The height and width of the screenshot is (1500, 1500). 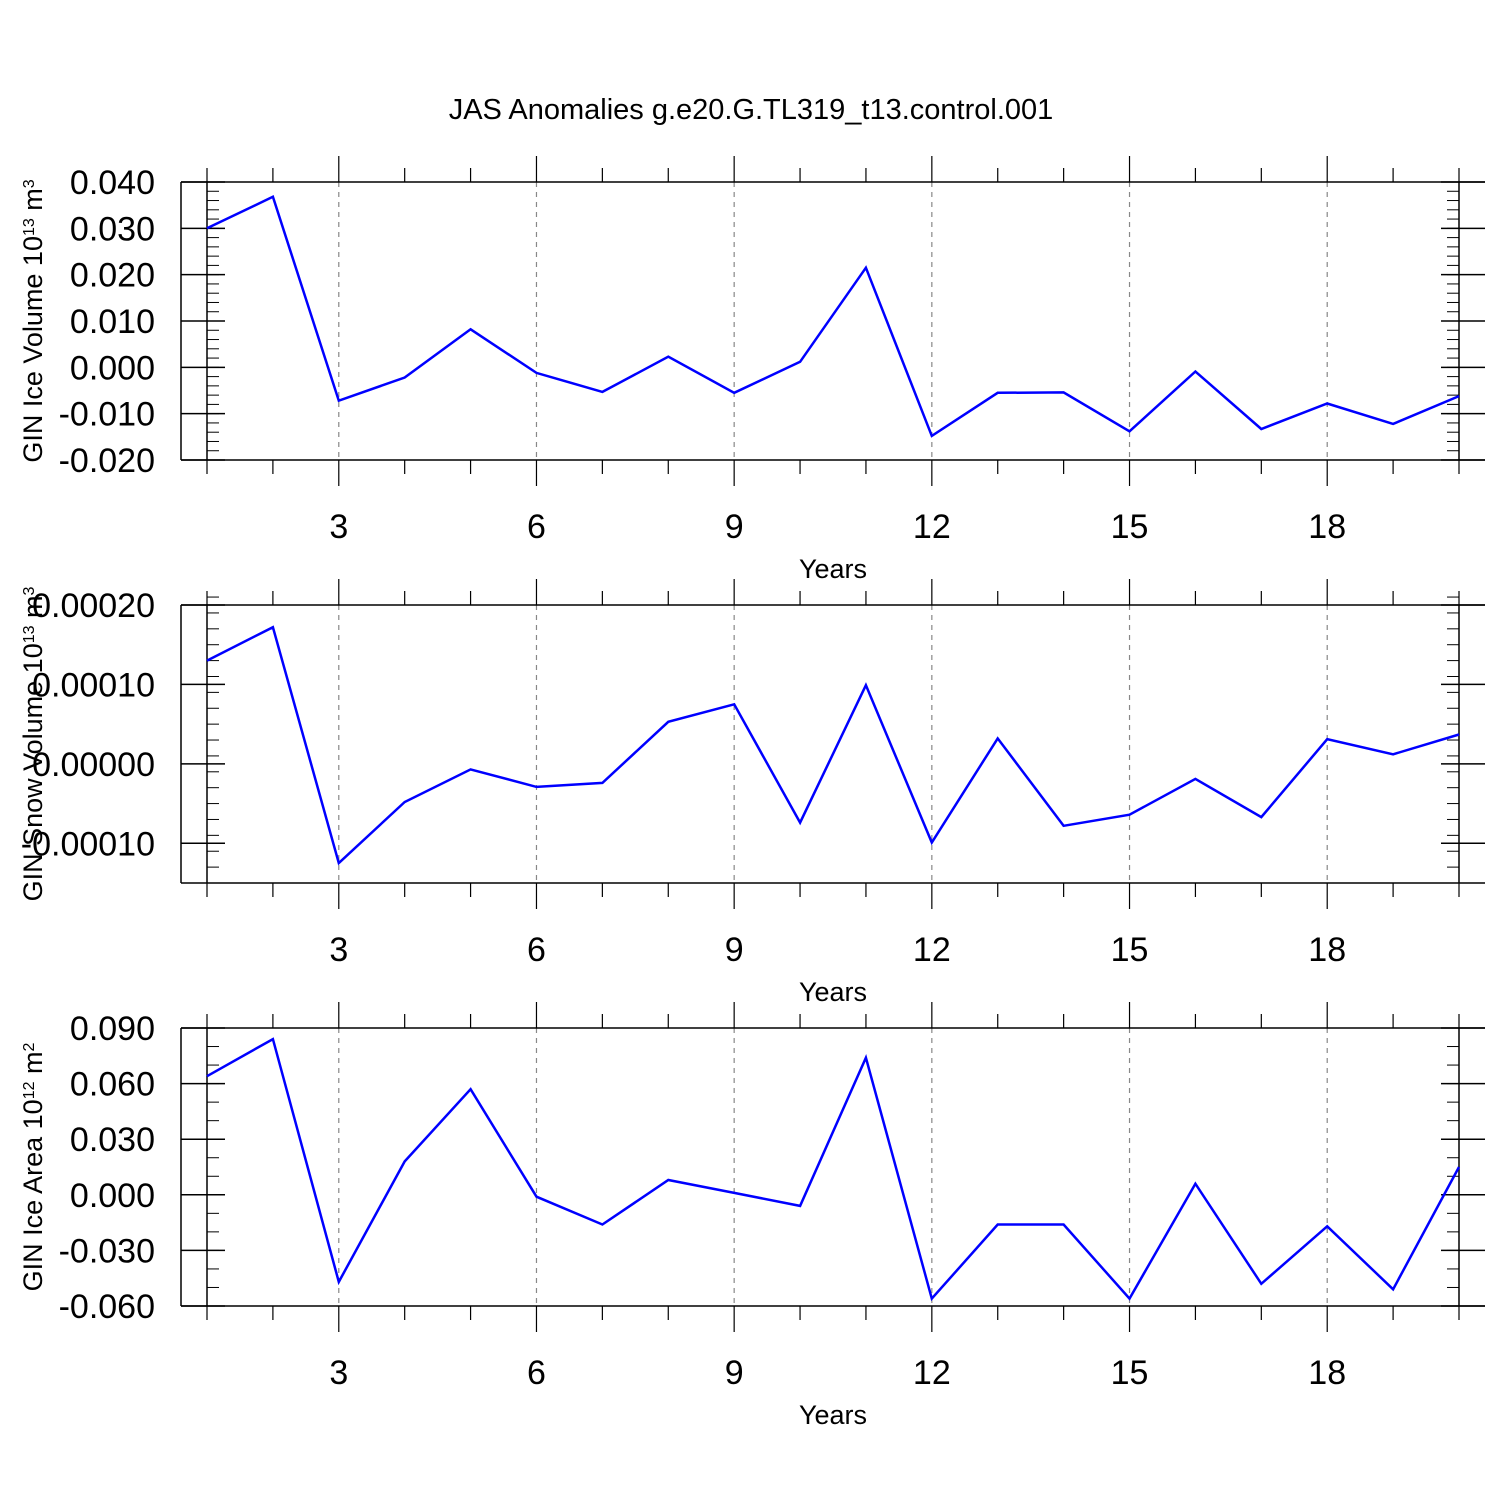 I want to click on y-tick-label: -0.010, so click(x=107, y=415).